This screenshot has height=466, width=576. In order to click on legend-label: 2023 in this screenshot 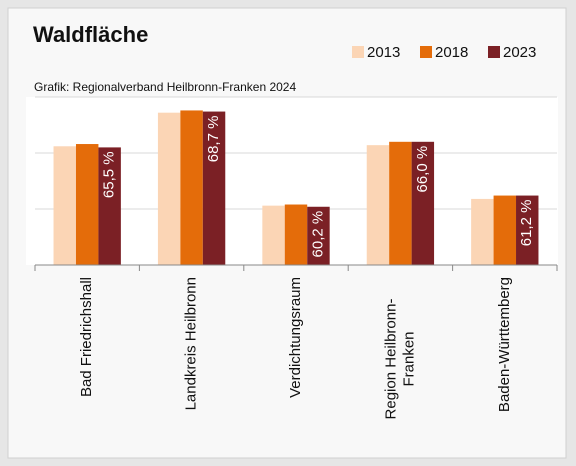, I will do `click(519, 52)`.